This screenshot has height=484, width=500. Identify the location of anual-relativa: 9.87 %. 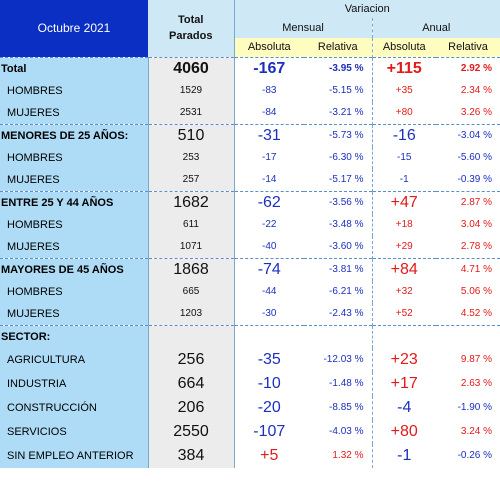
(476, 359).